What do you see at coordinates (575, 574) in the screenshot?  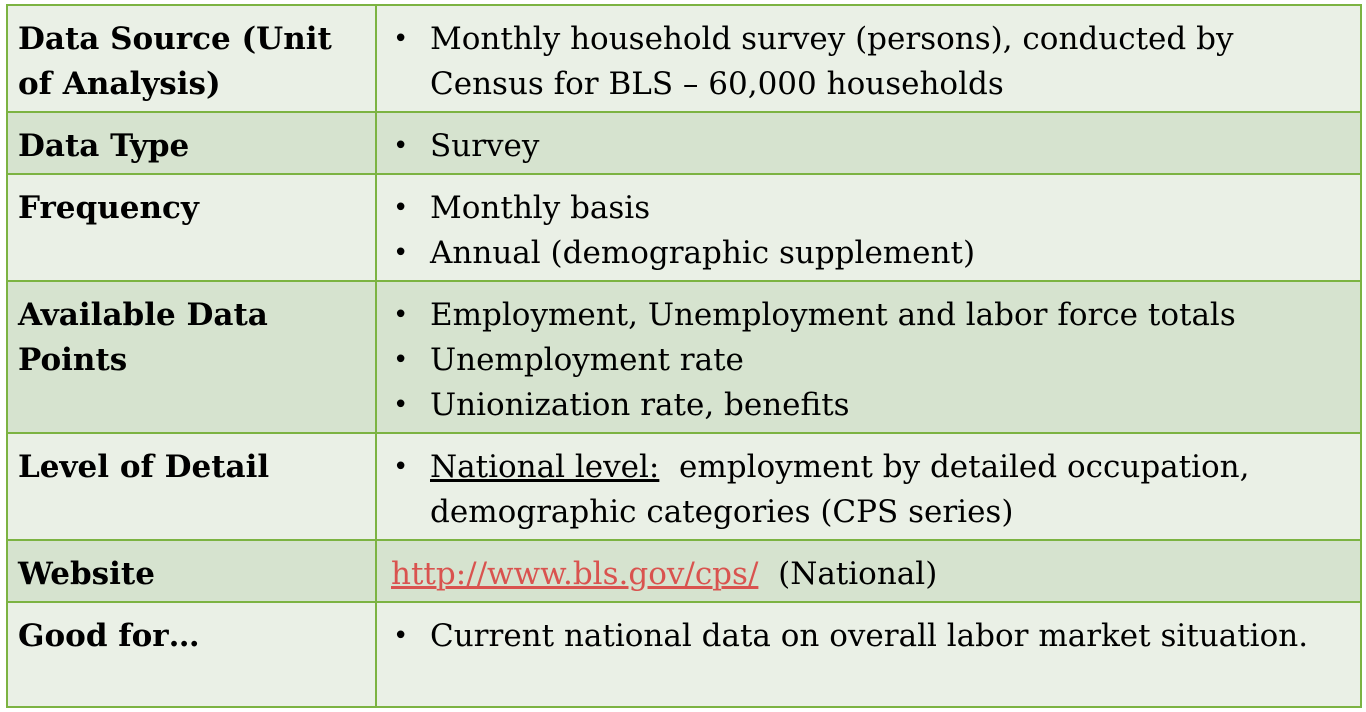 I see `website-link: http://www.bls.gov/cps/` at bounding box center [575, 574].